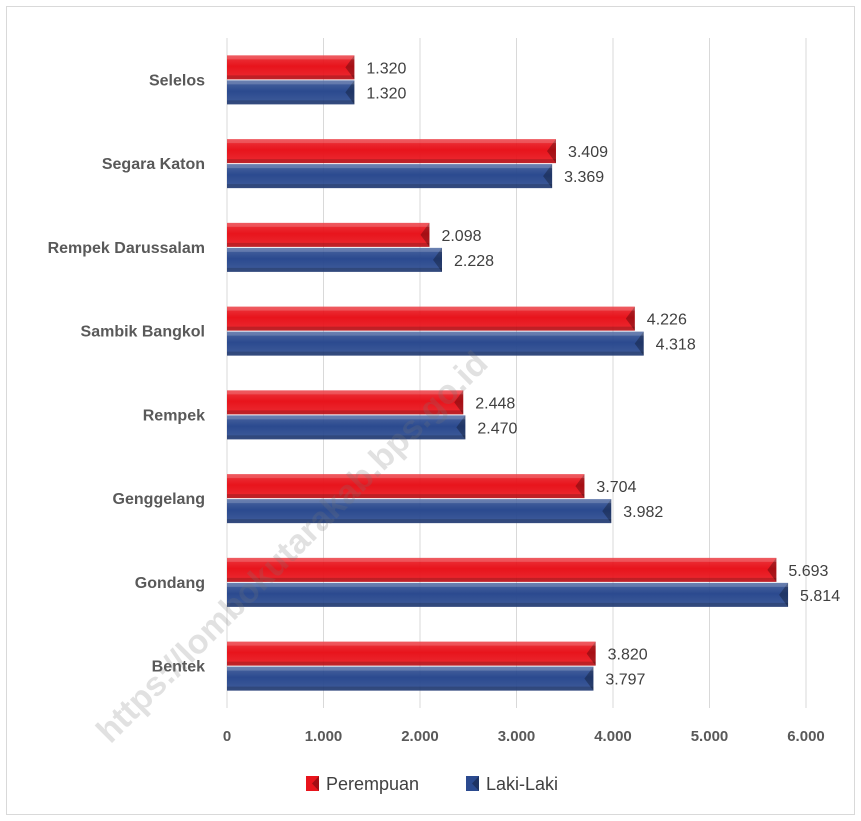 The height and width of the screenshot is (821, 861). Describe the element at coordinates (616, 487) in the screenshot. I see `data-label: 3.704` at that location.